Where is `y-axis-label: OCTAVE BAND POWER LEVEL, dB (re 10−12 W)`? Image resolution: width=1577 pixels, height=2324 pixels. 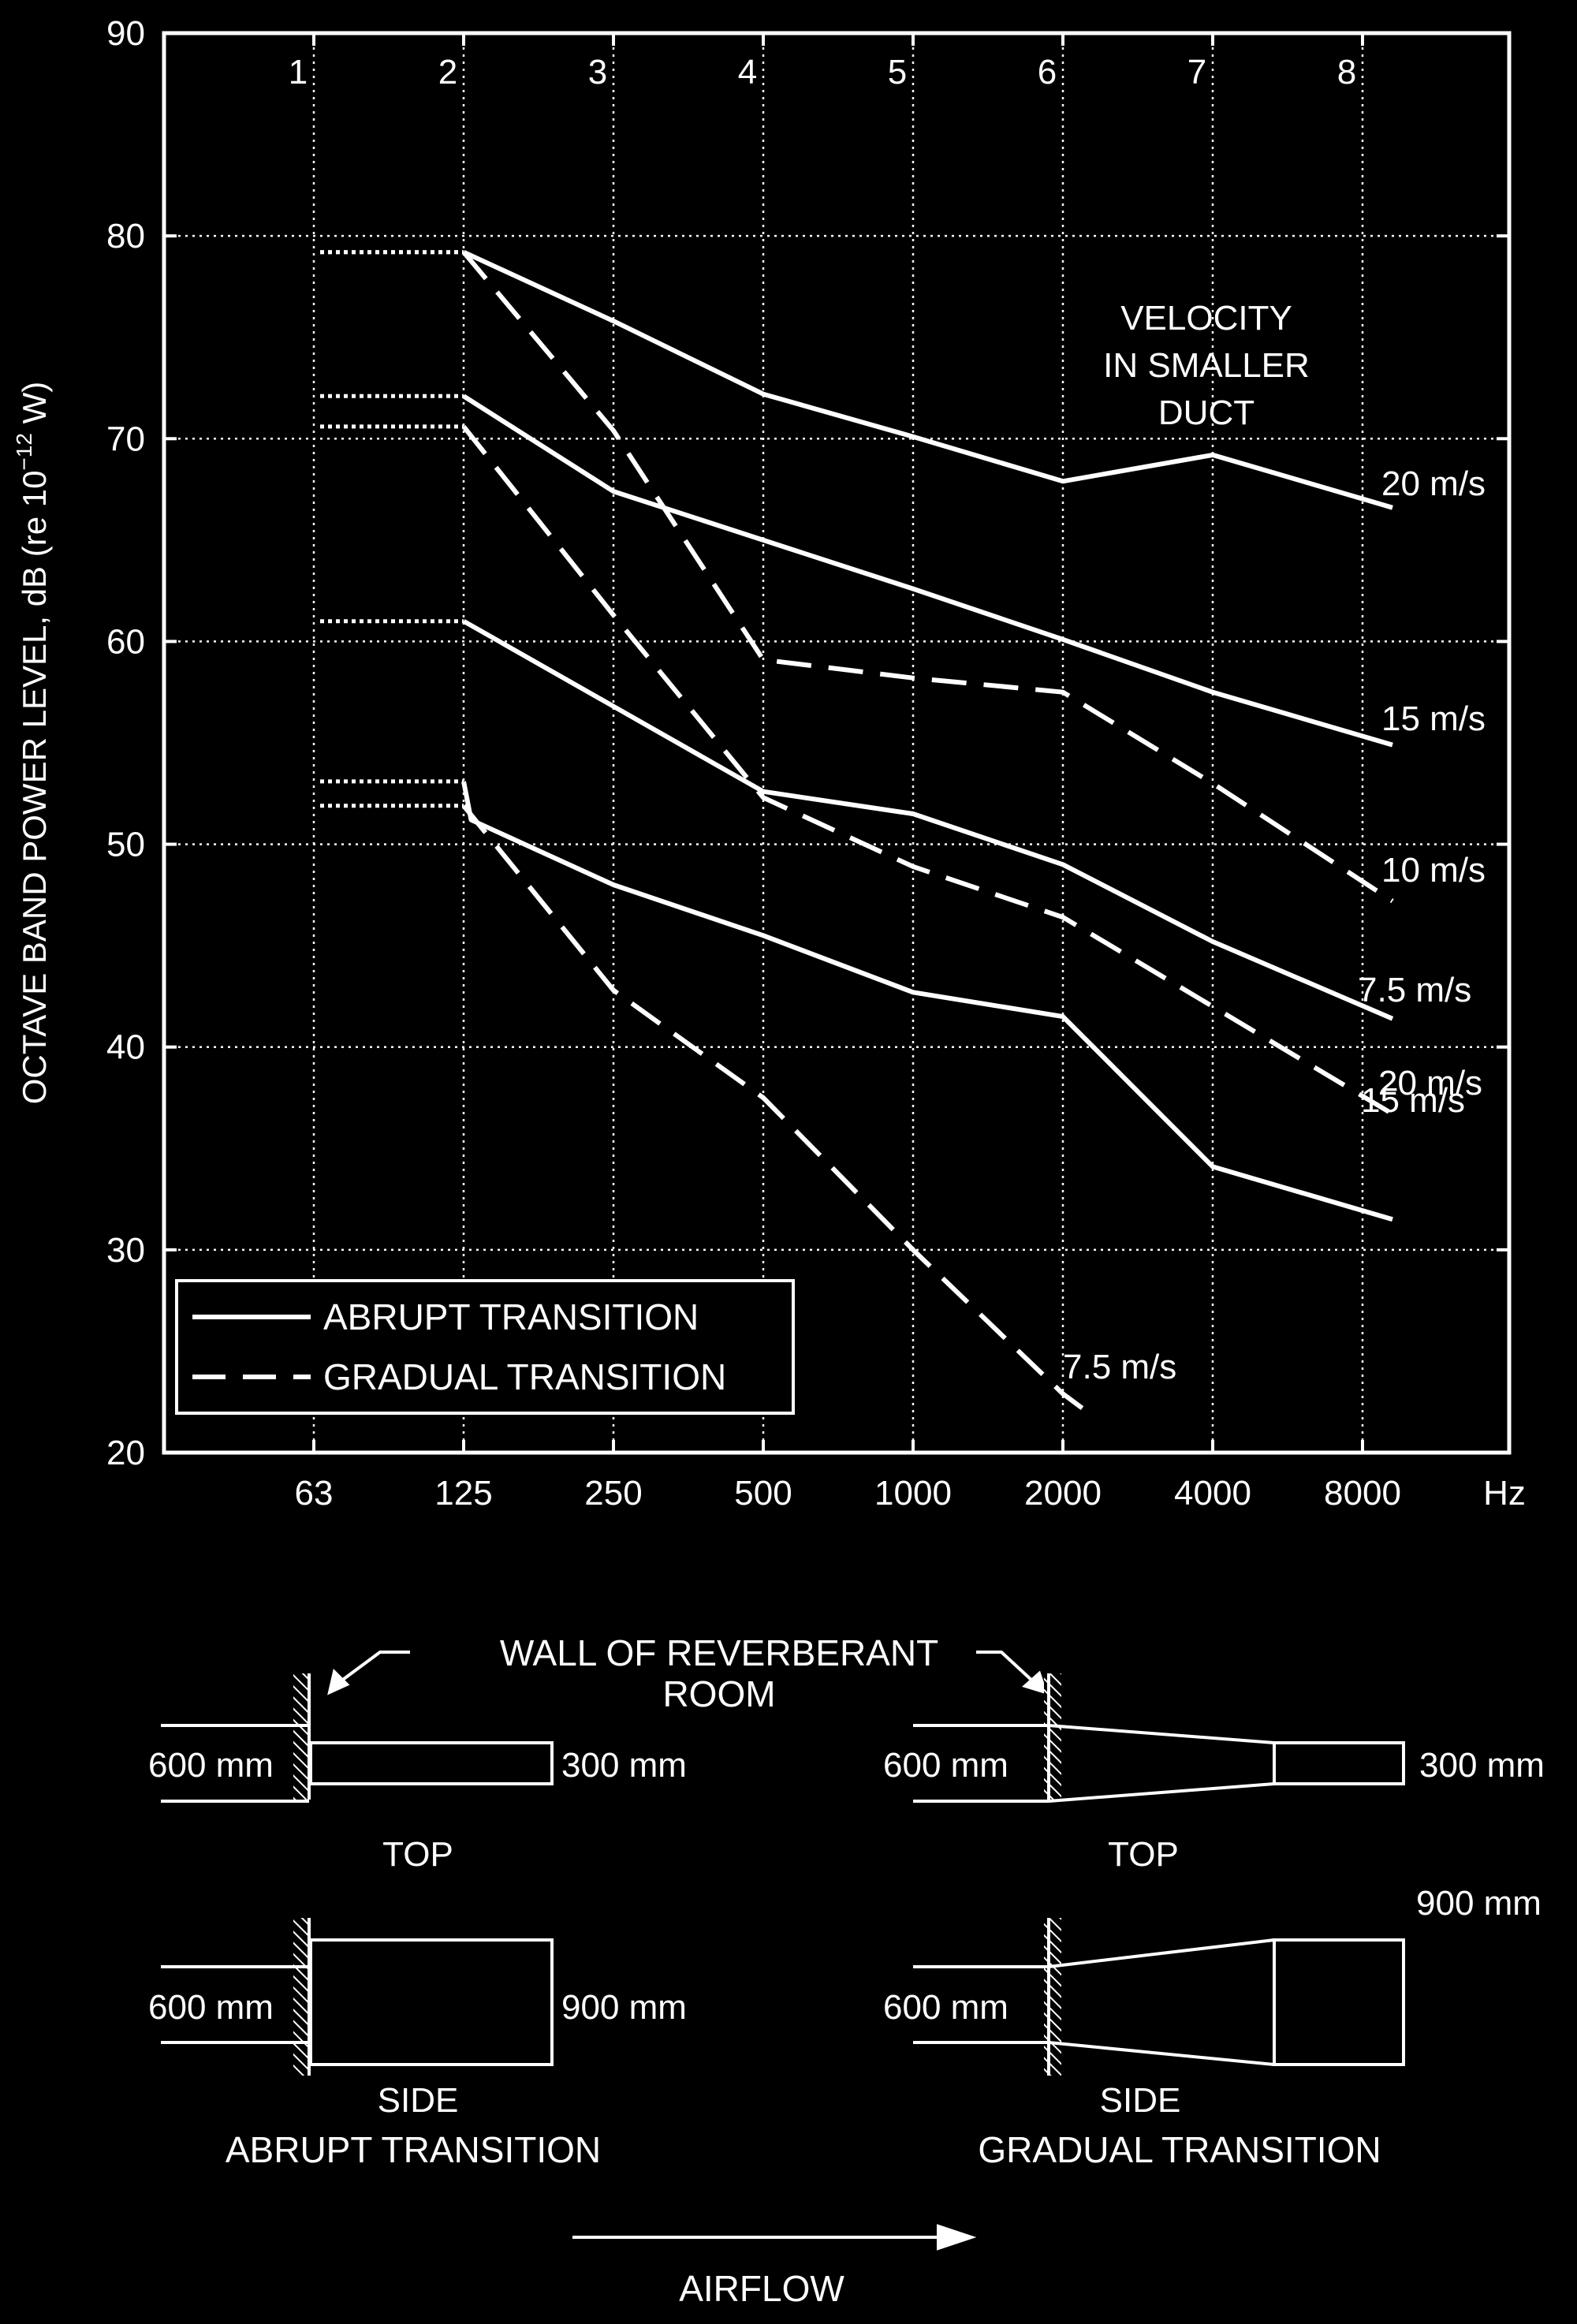 y-axis-label: OCTAVE BAND POWER LEVEL, dB (re 10−12 W) is located at coordinates (32, 743).